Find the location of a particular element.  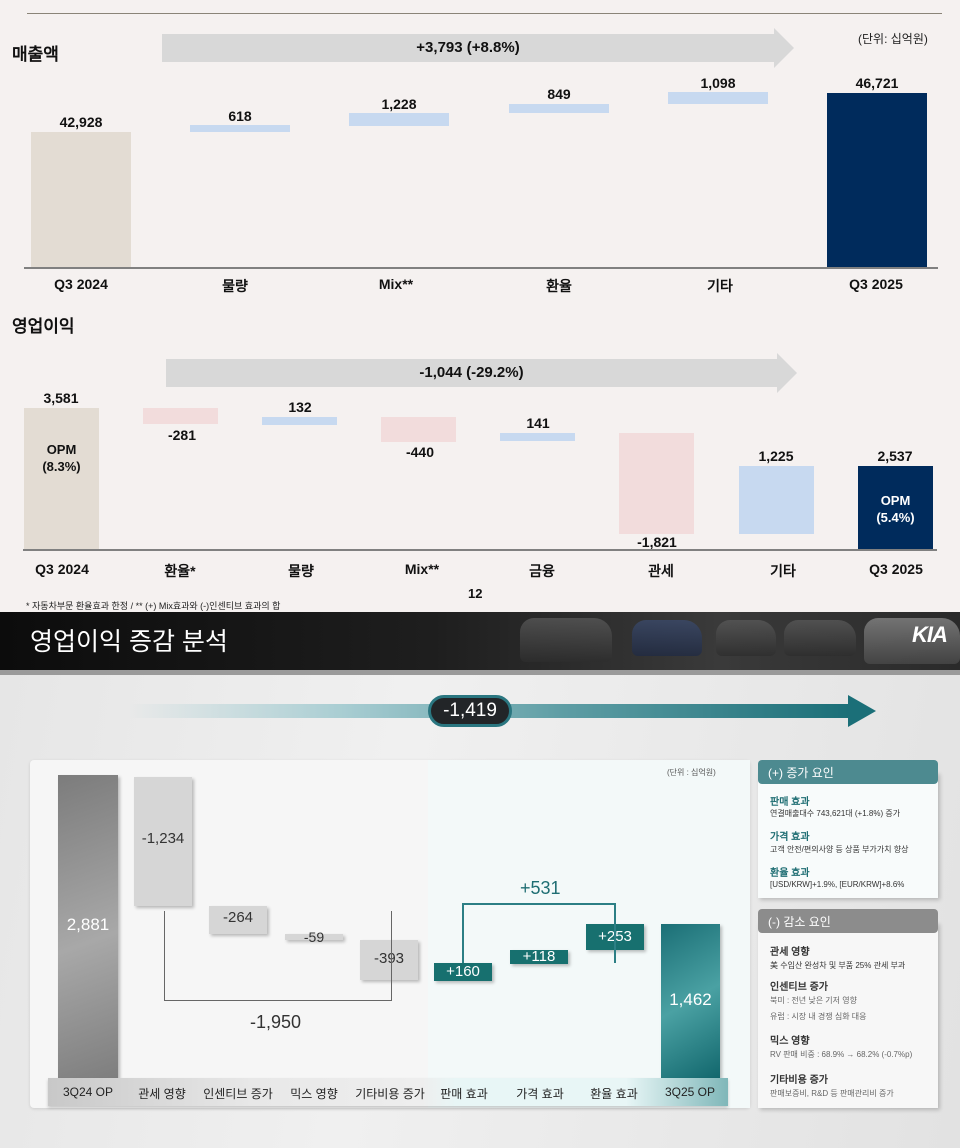

unit-label: (단위 : 십억원) is located at coordinates (691, 772).